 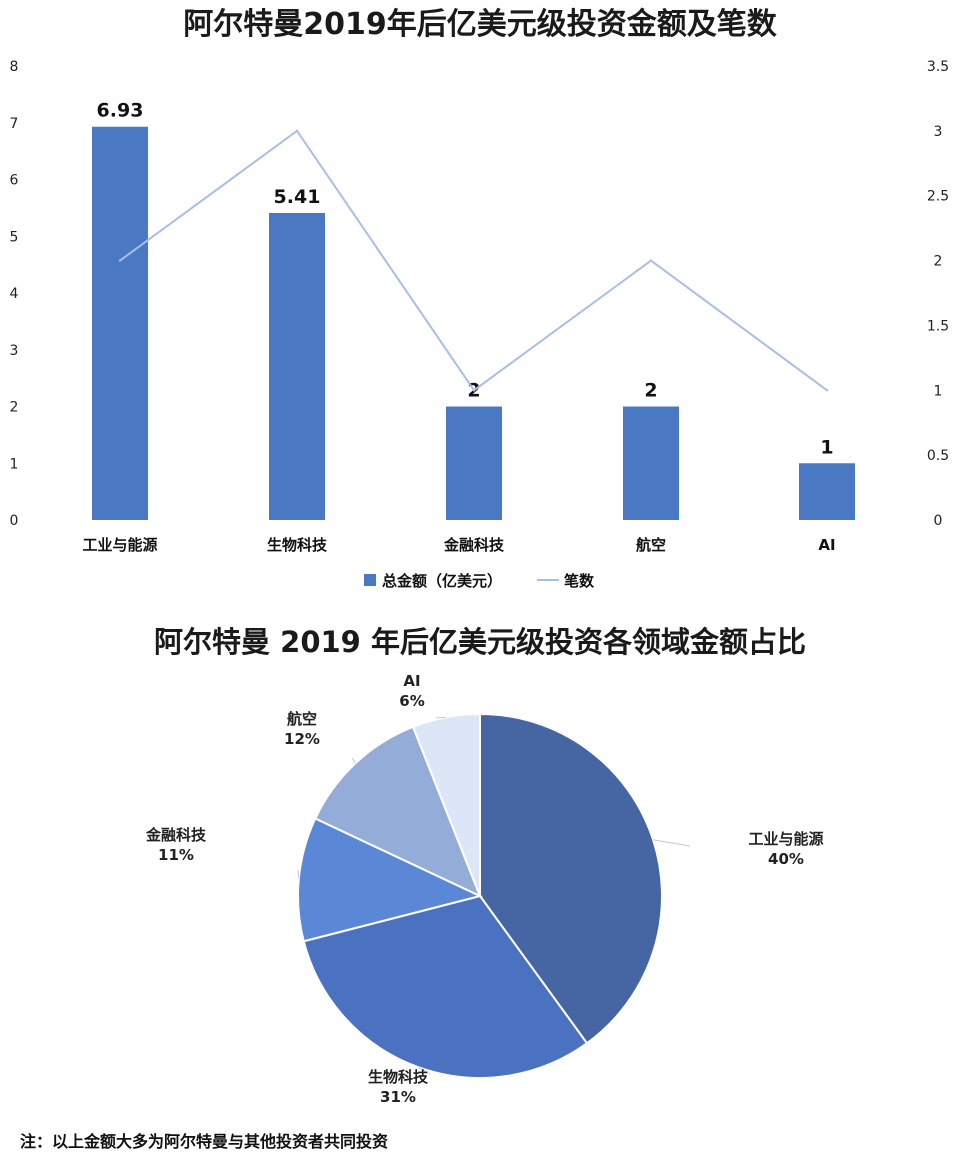 I want to click on right-tick-label: 3.5, so click(x=938, y=67).